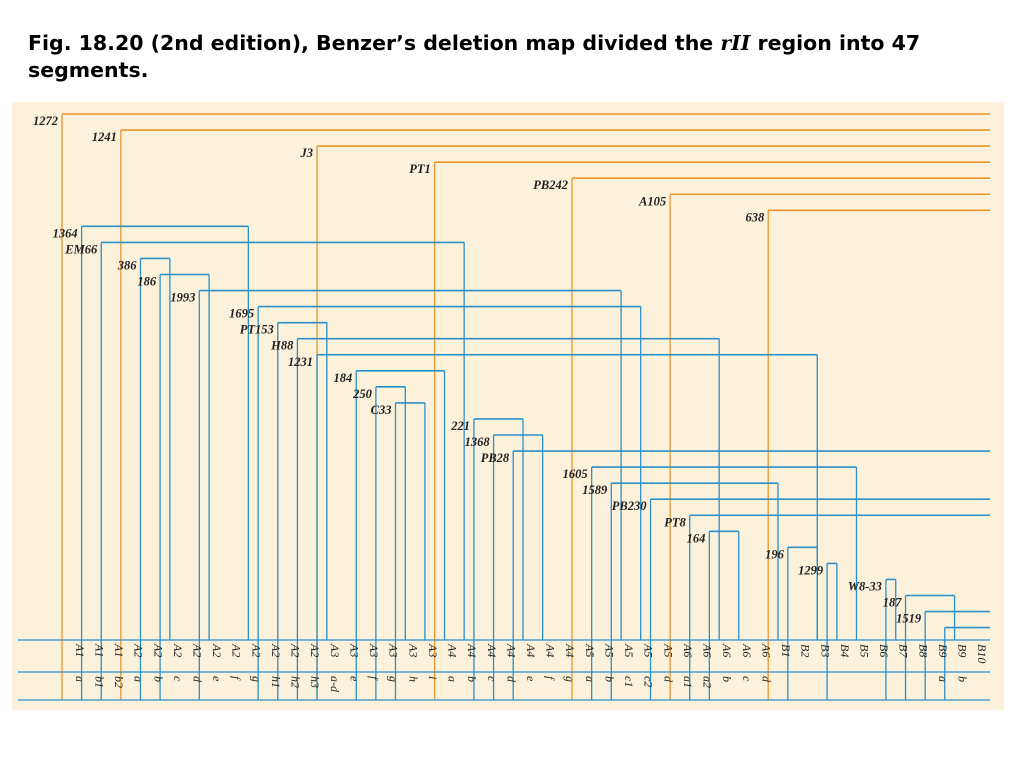  Describe the element at coordinates (182, 298) in the screenshot. I see `deletion-label-1993: 1993` at that location.